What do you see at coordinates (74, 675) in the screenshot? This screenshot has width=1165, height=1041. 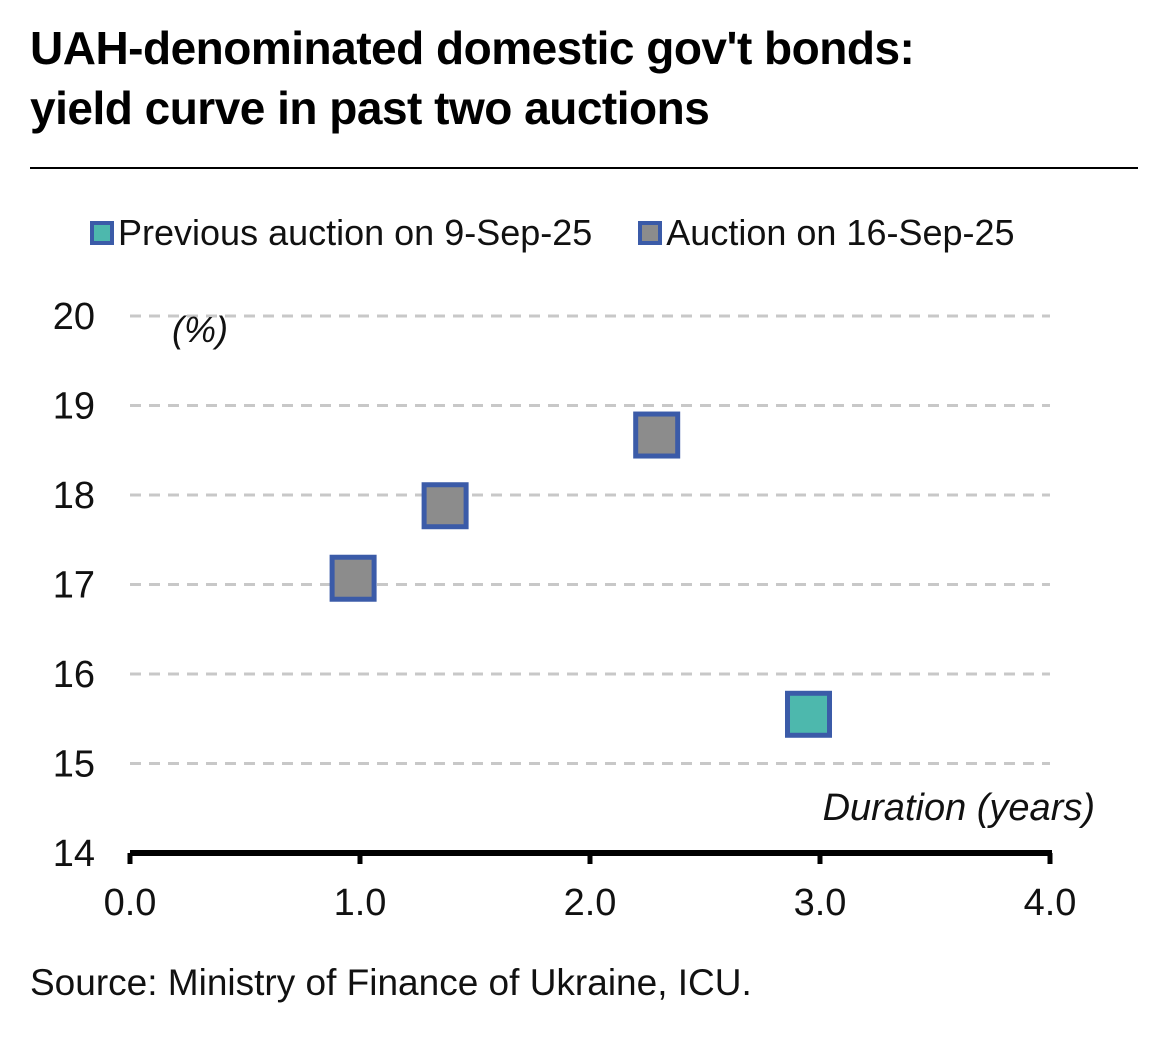 I see `y-tick-label: 16` at bounding box center [74, 675].